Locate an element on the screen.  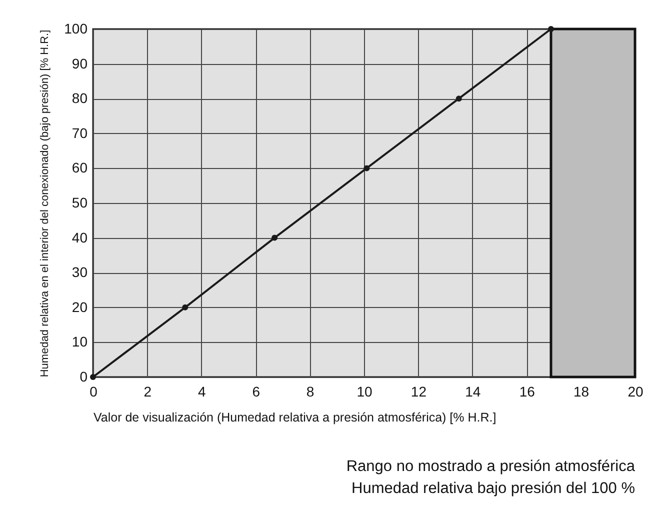
y-tick-label: 100 is located at coordinates (76, 28).